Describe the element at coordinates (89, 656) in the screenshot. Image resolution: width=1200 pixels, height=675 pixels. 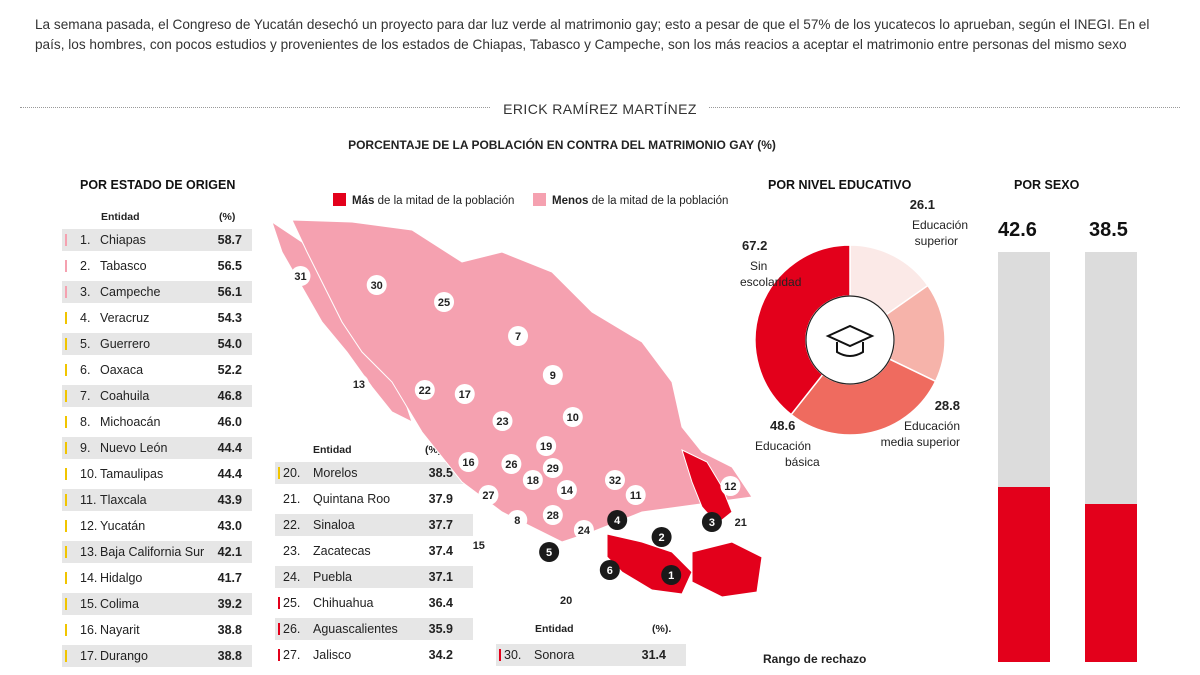
I see `state-rank: 17.` at that location.